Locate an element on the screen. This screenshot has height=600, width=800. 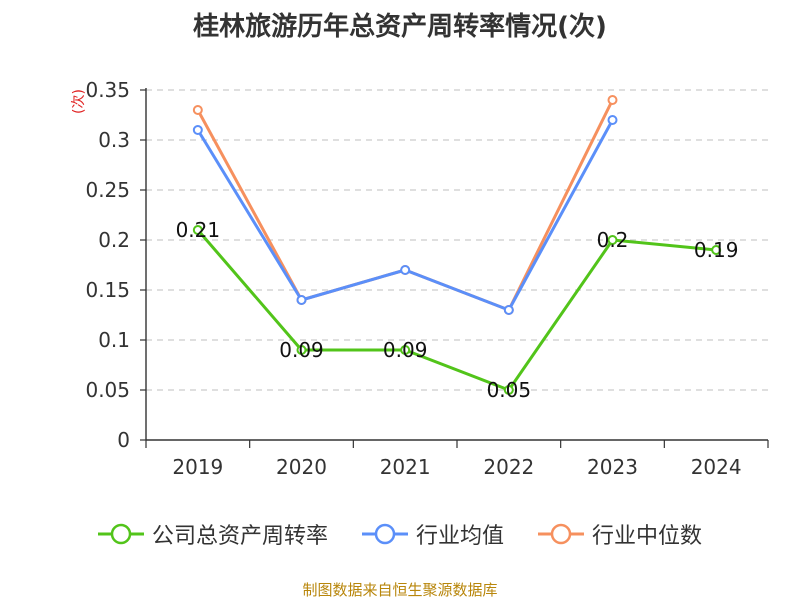
y-tick-label: 0.35 is located at coordinates (107, 90).